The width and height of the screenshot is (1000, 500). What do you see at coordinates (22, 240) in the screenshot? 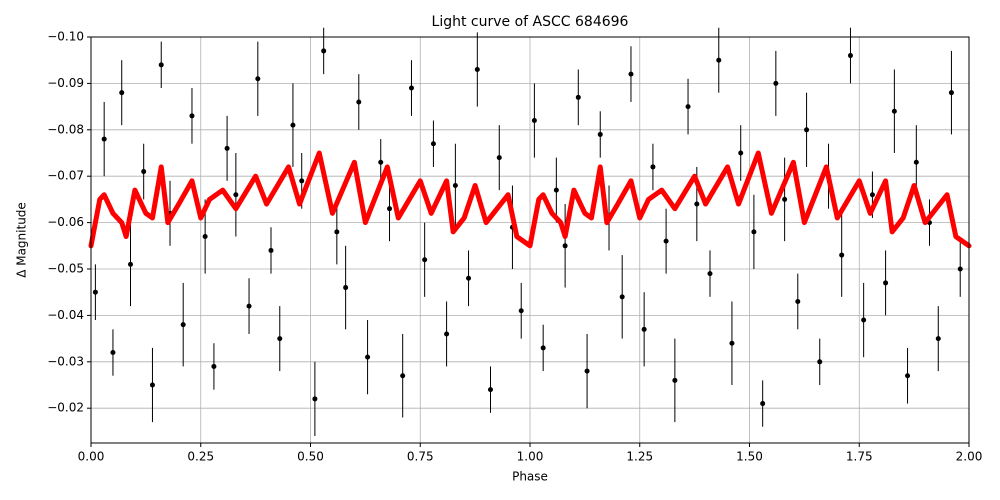
I see `y-axis-label: Δ Magnitude` at bounding box center [22, 240].